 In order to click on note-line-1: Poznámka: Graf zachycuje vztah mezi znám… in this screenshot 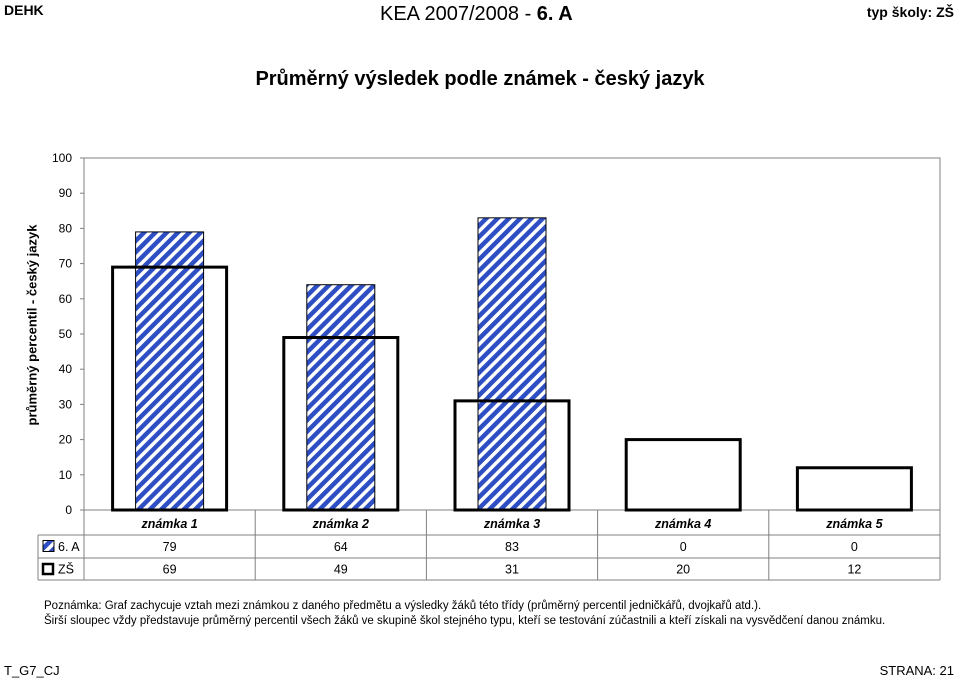, I will do `click(403, 606)`.